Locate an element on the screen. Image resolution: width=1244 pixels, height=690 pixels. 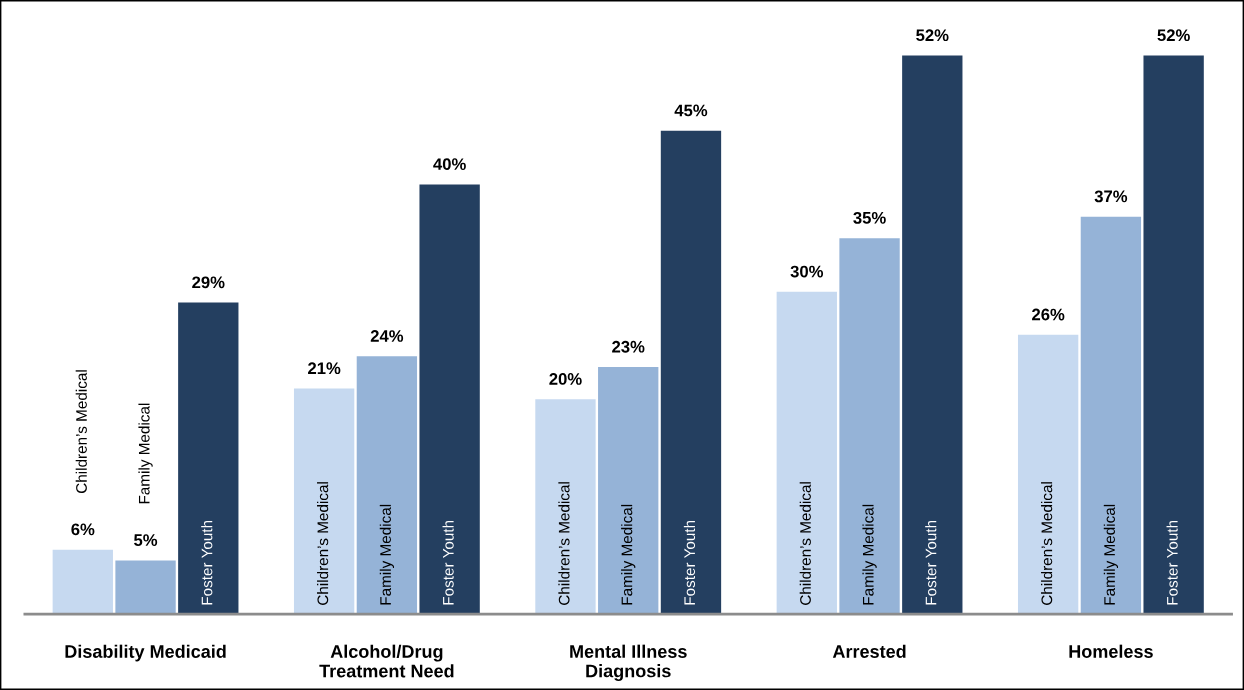
data-label: 30% is located at coordinates (807, 271).